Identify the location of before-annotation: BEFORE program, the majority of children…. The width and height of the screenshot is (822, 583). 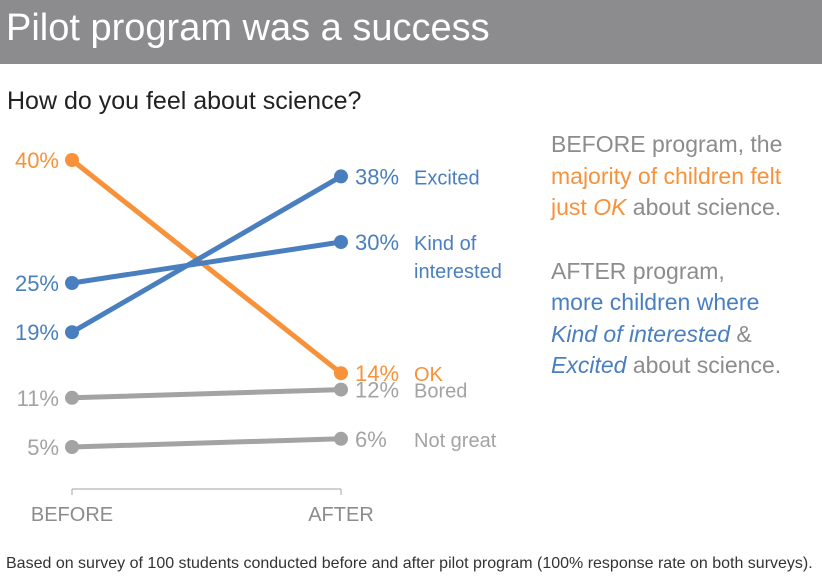
(686, 176).